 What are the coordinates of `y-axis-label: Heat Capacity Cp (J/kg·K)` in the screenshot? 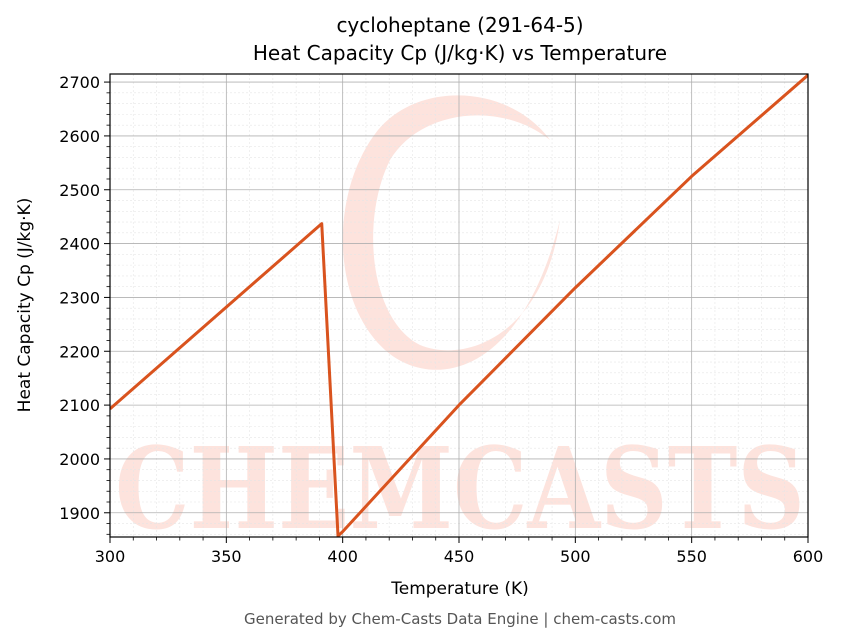 It's located at (25, 305).